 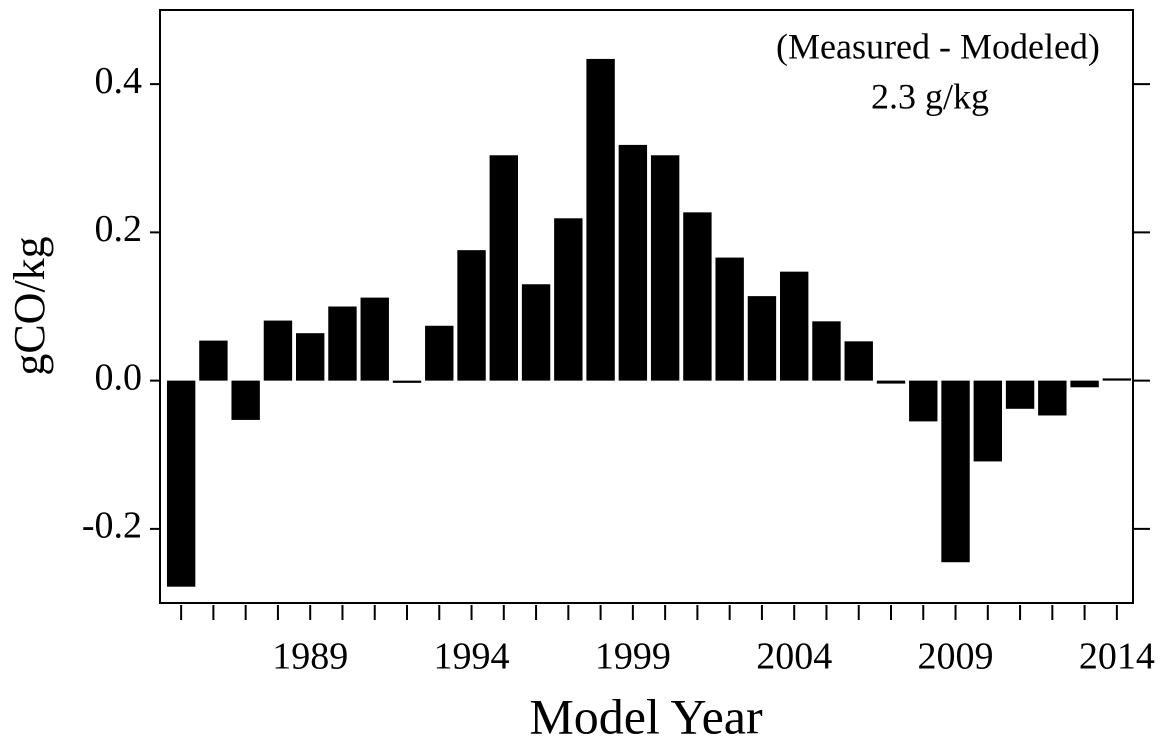 I want to click on x-tick-label: 2004, so click(x=794, y=657).